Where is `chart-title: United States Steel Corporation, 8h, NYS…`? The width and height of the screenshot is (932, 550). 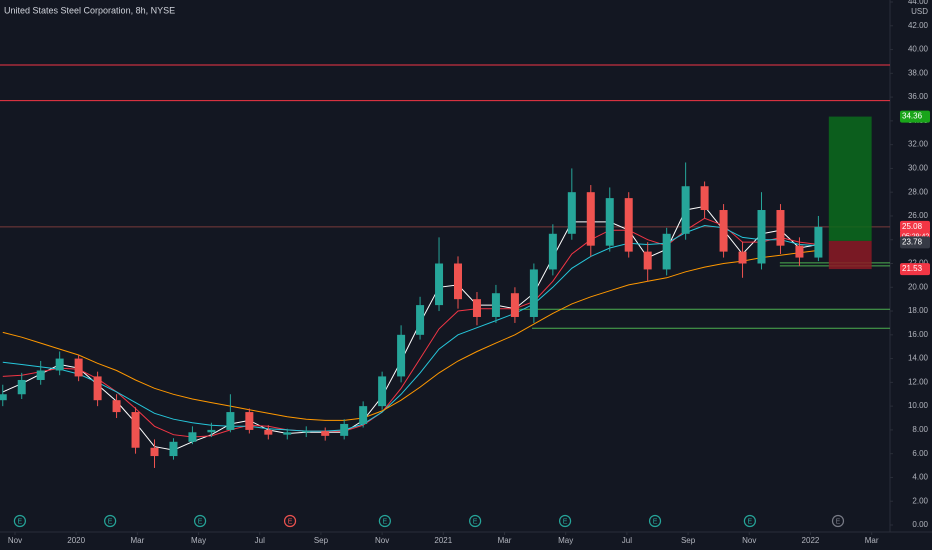 chart-title: United States Steel Corporation, 8h, NYS… is located at coordinates (89, 10).